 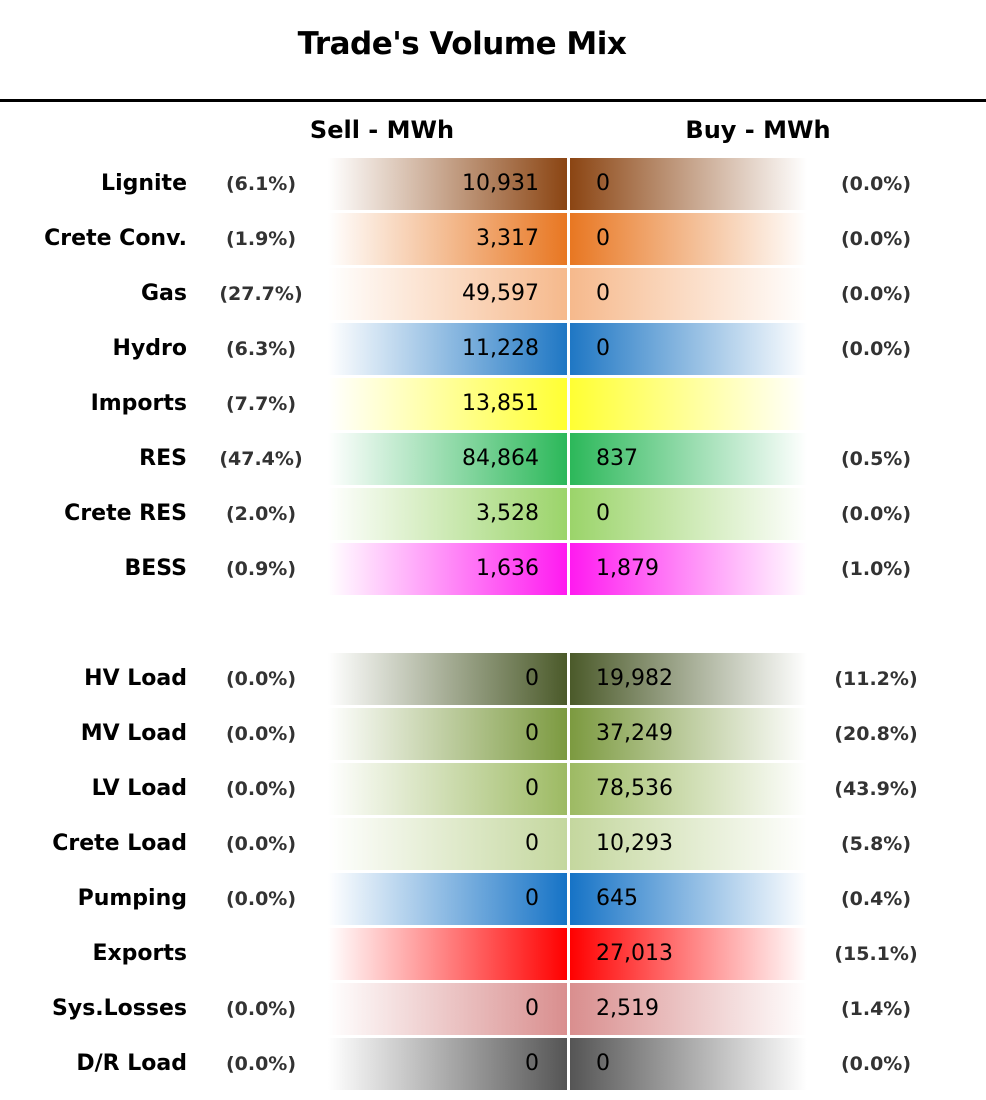 I want to click on table-row-lignite: Lignite (6.1%) 10,931 0 (0.0%), so click(x=493, y=184).